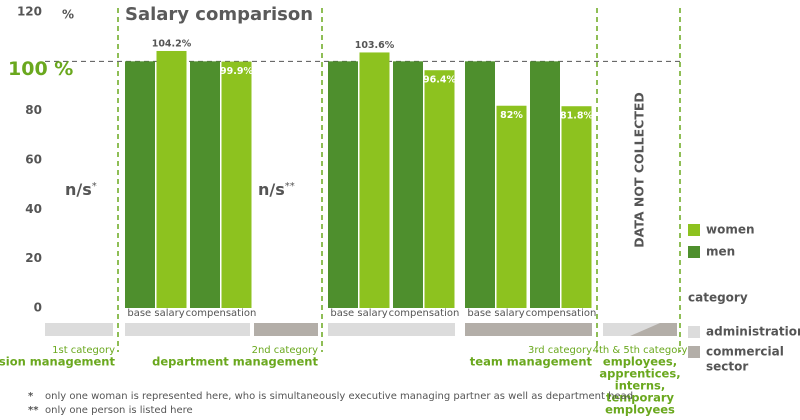 This screenshot has height=420, width=800. What do you see at coordinates (38, 308) in the screenshot?
I see `y-tick-label: 0` at bounding box center [38, 308].